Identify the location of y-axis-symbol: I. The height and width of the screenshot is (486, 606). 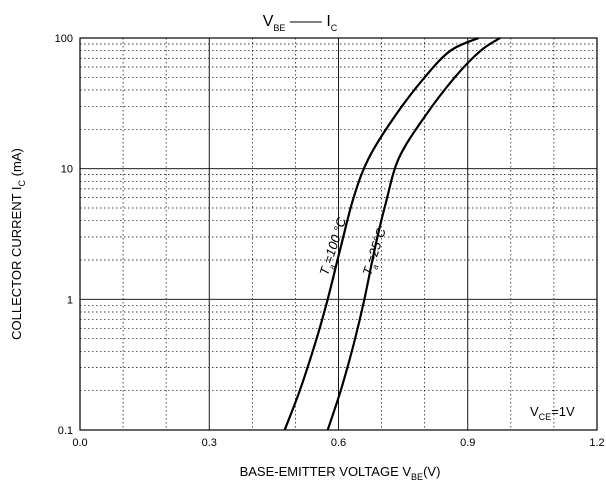
(16, 188).